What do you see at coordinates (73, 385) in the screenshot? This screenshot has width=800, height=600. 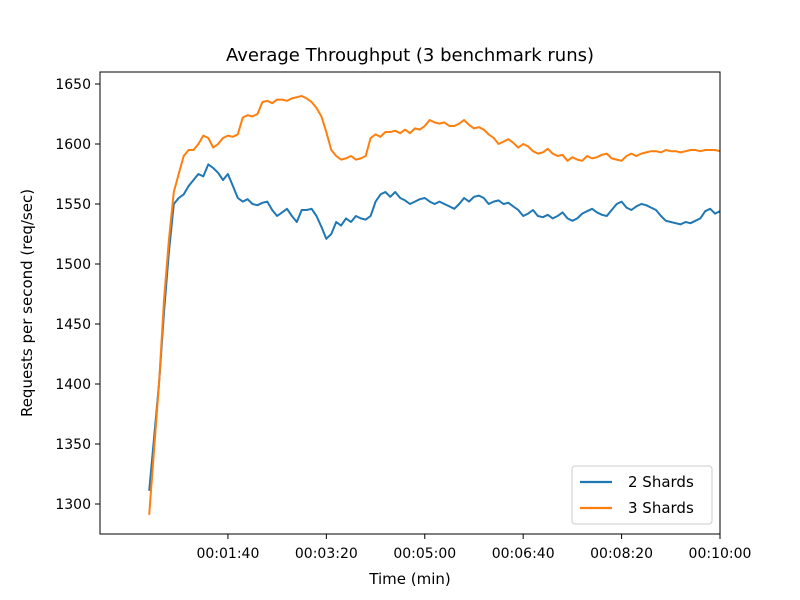 I see `y-tick-label: 1400` at bounding box center [73, 385].